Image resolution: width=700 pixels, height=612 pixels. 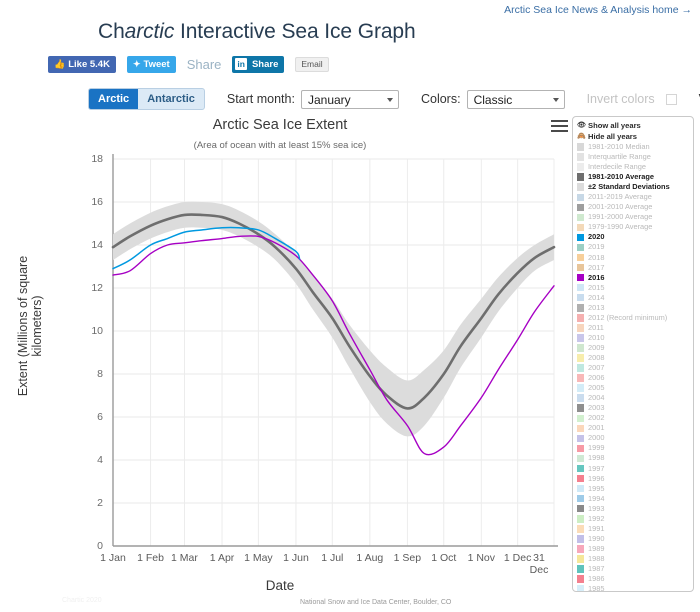 What do you see at coordinates (634, 136) in the screenshot?
I see `legend-hide-all-years: 🙈 Hide all years` at bounding box center [634, 136].